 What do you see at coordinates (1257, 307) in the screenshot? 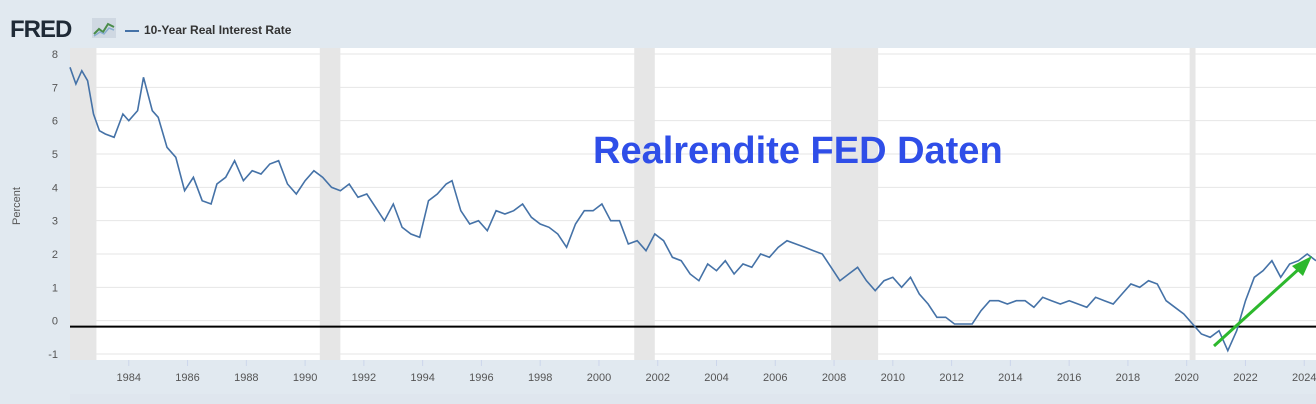
I see `arrow-shaft` at bounding box center [1257, 307].